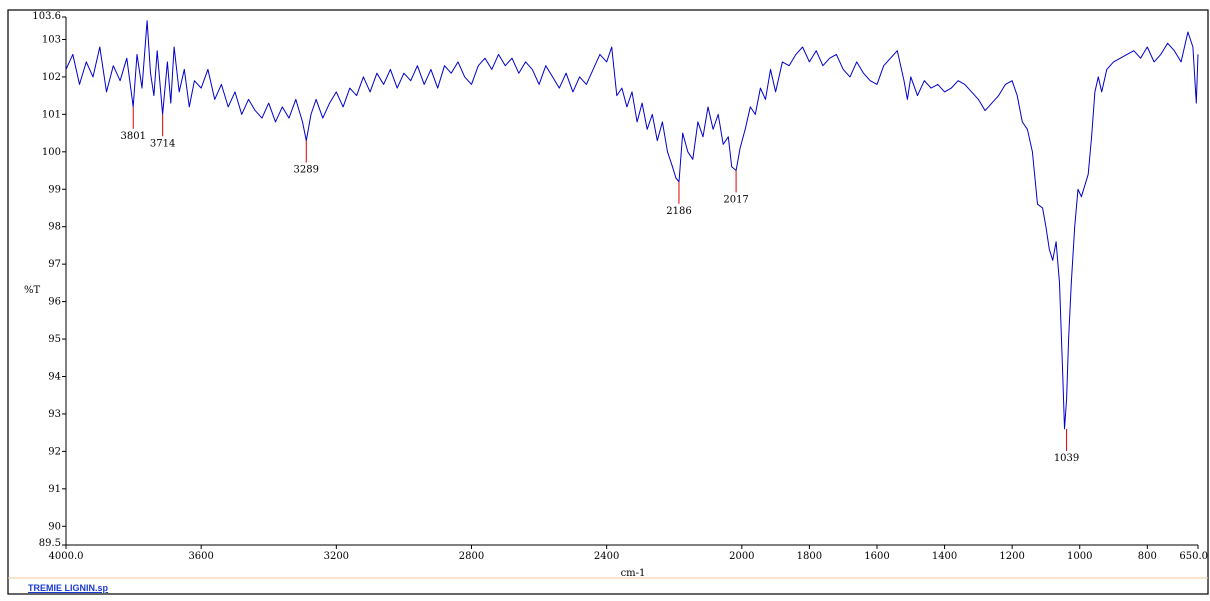  Describe the element at coordinates (54, 339) in the screenshot. I see `y-tick-label: 95` at that location.